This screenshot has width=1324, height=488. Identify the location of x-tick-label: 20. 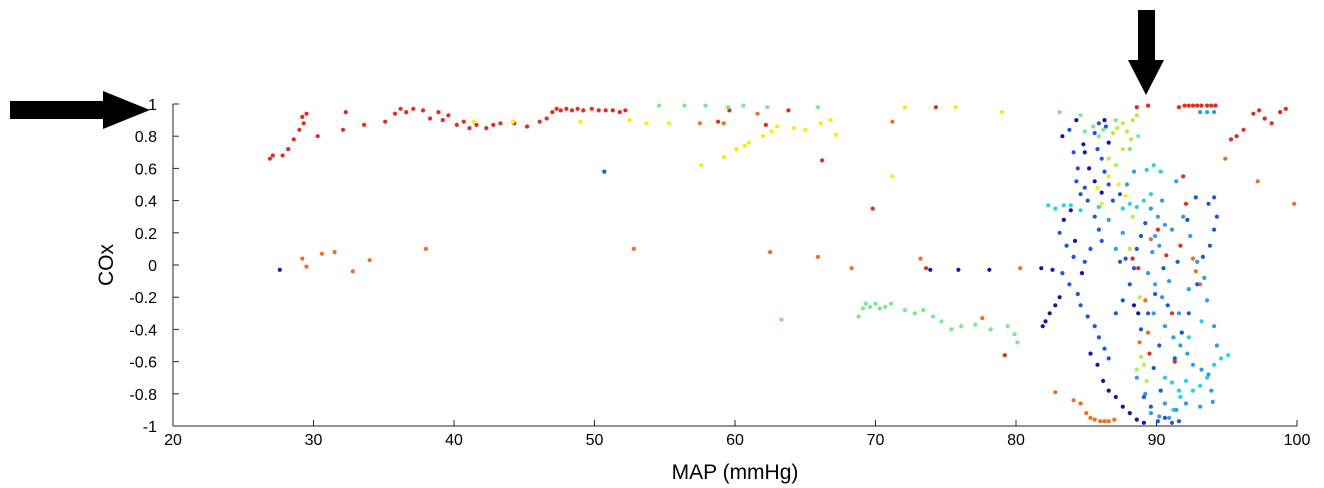
(173, 440).